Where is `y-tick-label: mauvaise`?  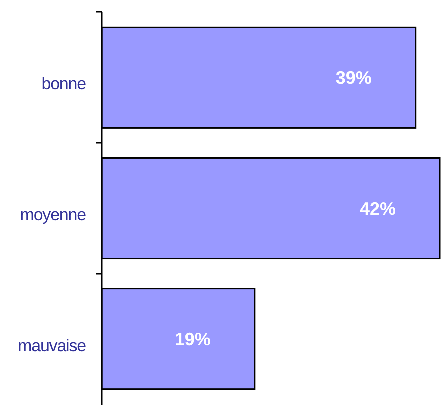 y-tick-label: mauvaise is located at coordinates (52, 346).